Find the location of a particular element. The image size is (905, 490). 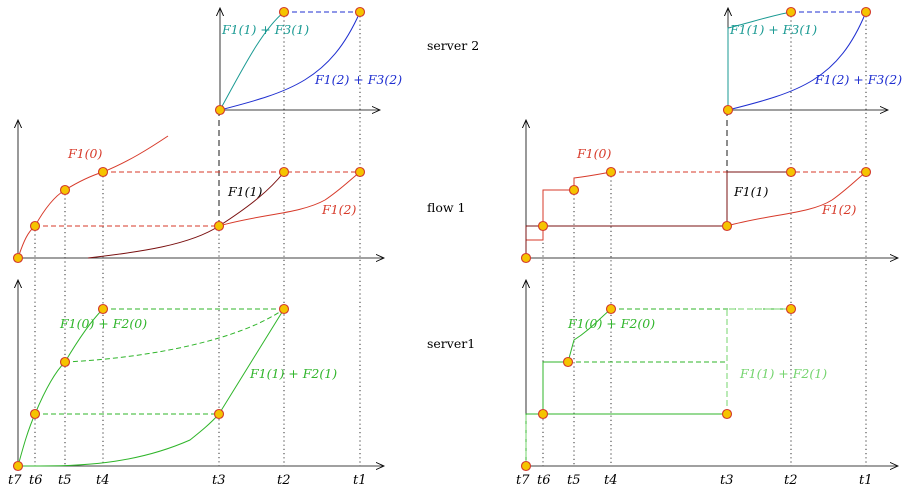

left-time-ticks: t7 t6 t5 t4 t3 t2 t1 is located at coordinates (187, 480).